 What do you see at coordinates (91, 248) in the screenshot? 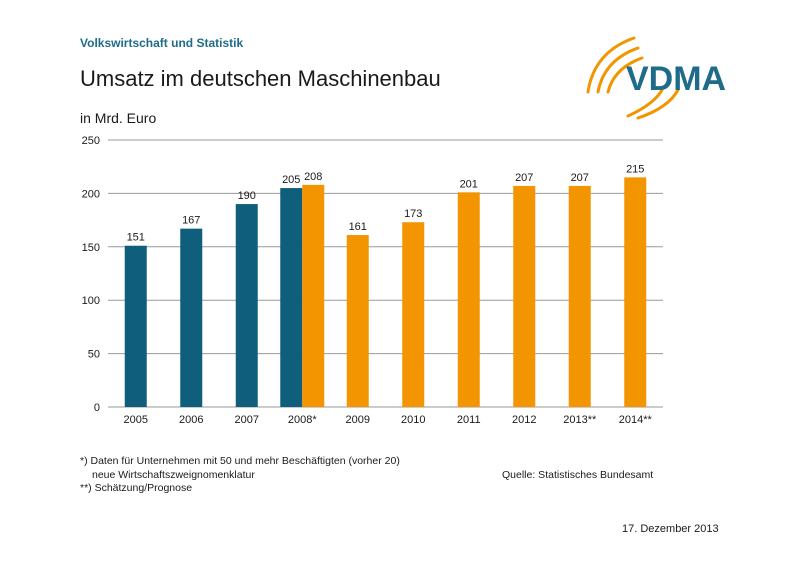
I see `y-tick-label: 150` at bounding box center [91, 248].